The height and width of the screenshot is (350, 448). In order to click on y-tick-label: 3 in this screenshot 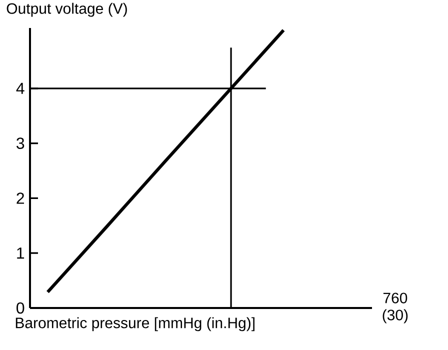, I will do `click(20, 143)`.